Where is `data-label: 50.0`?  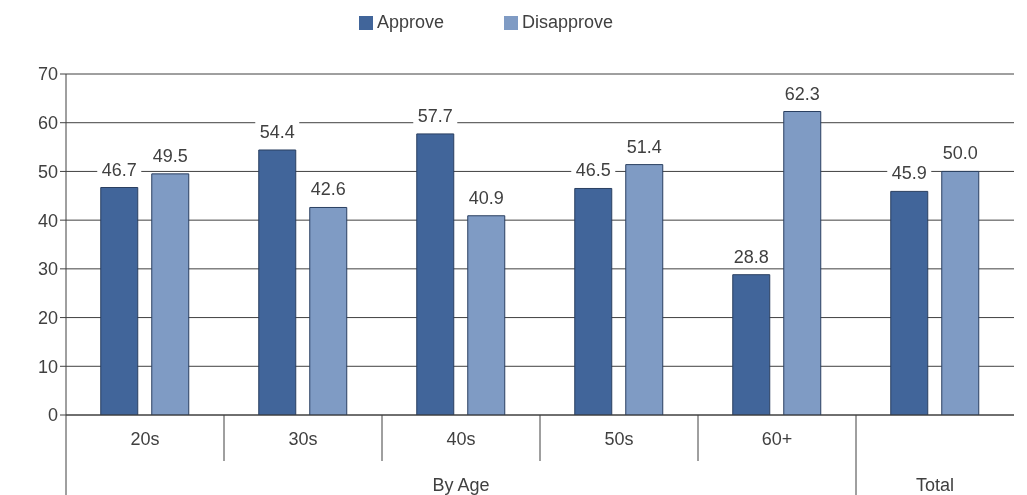 data-label: 50.0 is located at coordinates (960, 153).